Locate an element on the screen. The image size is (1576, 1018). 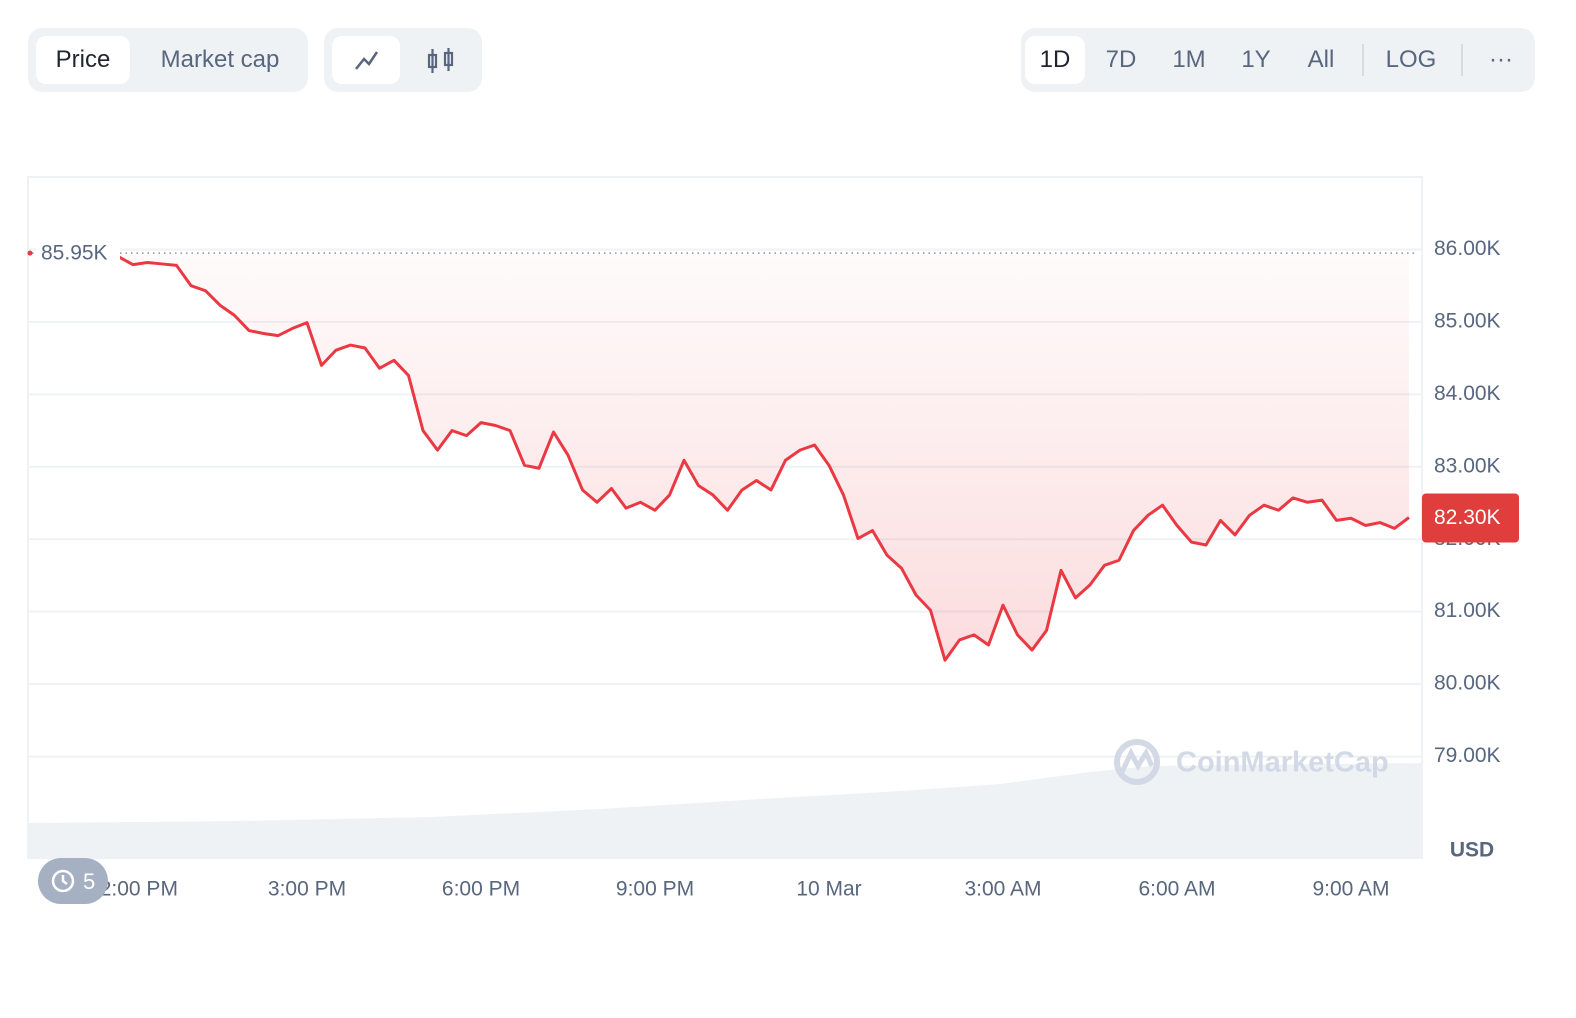
y-tick-label: 79.00K is located at coordinates (1467, 755).